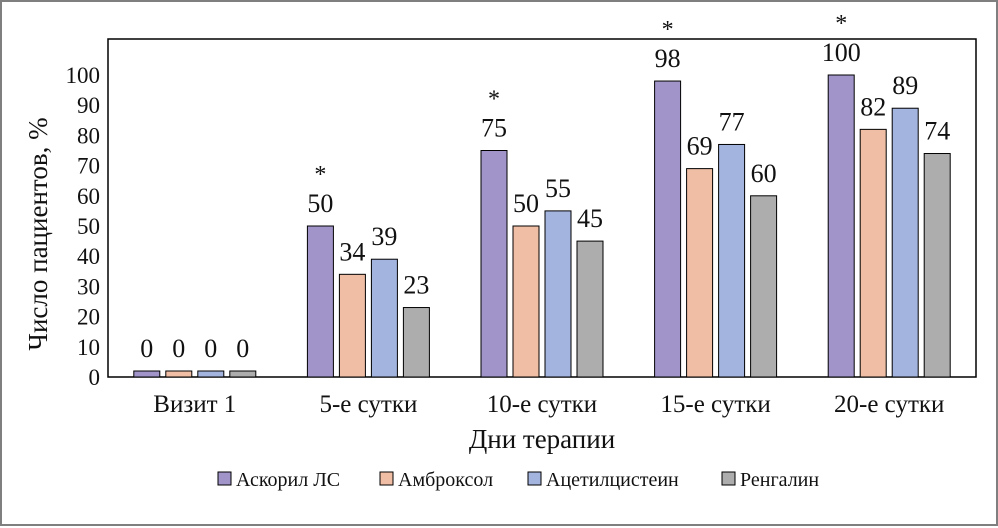  Describe the element at coordinates (88, 166) in the screenshot. I see `y-tick-label: 70` at that location.